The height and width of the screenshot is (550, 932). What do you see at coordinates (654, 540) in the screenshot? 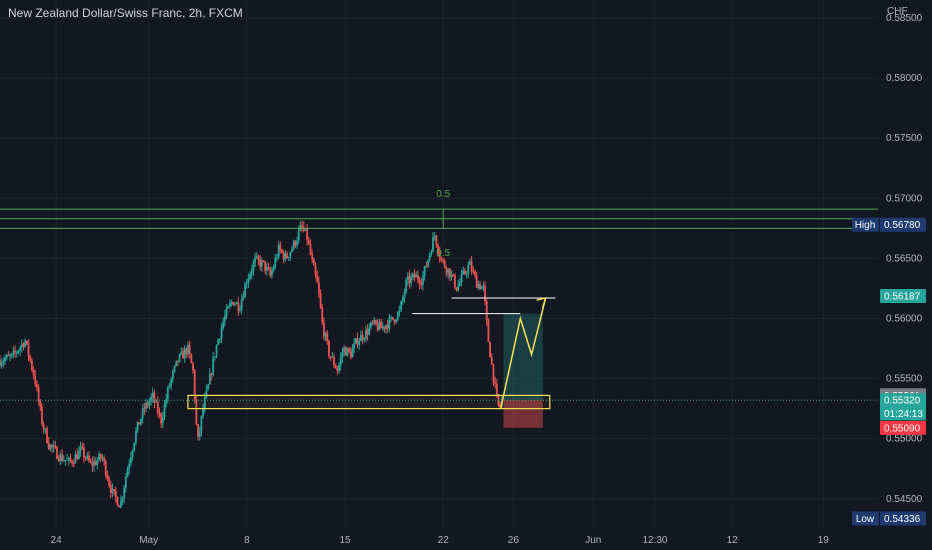
I see `x-tick-label: 12:30` at bounding box center [654, 540].